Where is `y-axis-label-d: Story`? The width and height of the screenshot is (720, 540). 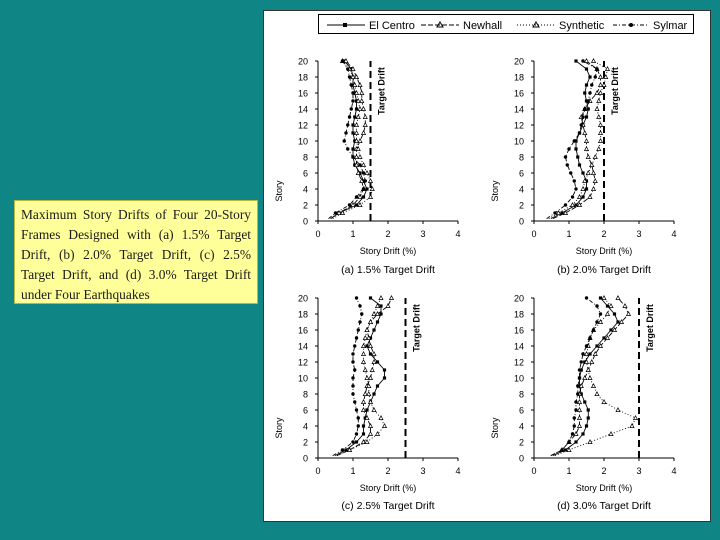 y-axis-label-d: Story is located at coordinates (495, 428).